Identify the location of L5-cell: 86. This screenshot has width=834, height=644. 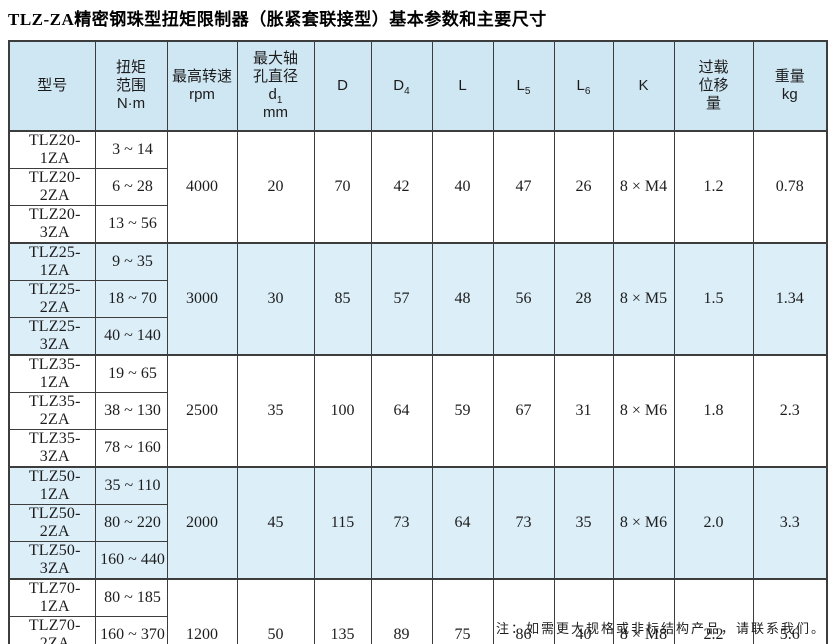
(523, 611).